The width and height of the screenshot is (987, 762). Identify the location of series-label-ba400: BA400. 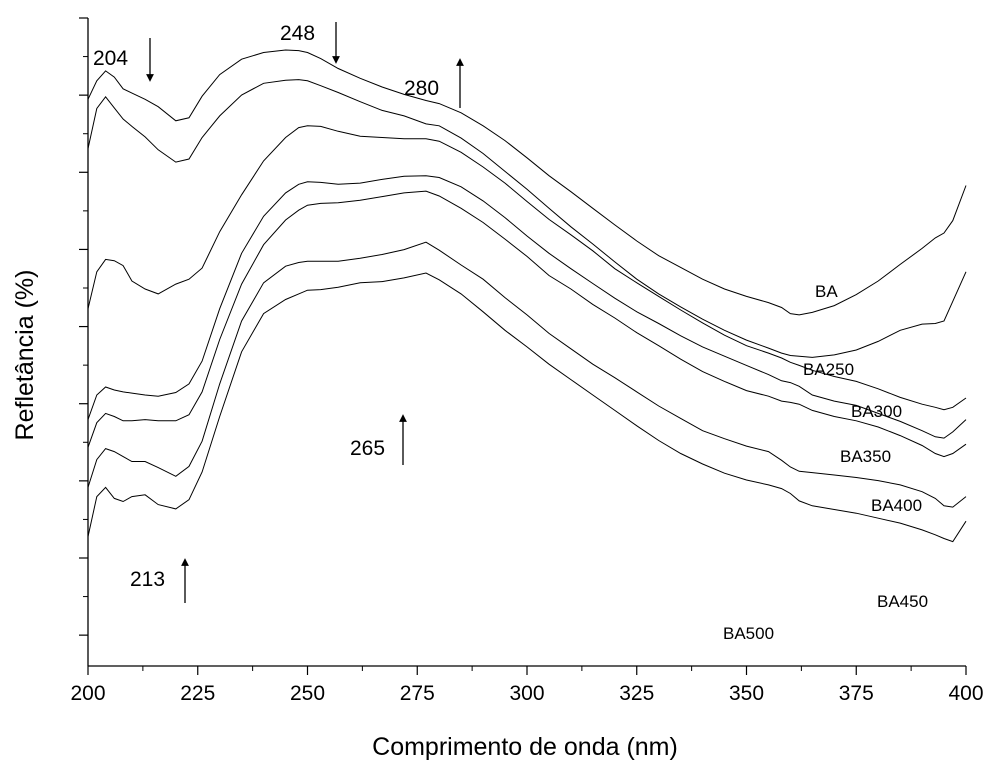
(896, 505).